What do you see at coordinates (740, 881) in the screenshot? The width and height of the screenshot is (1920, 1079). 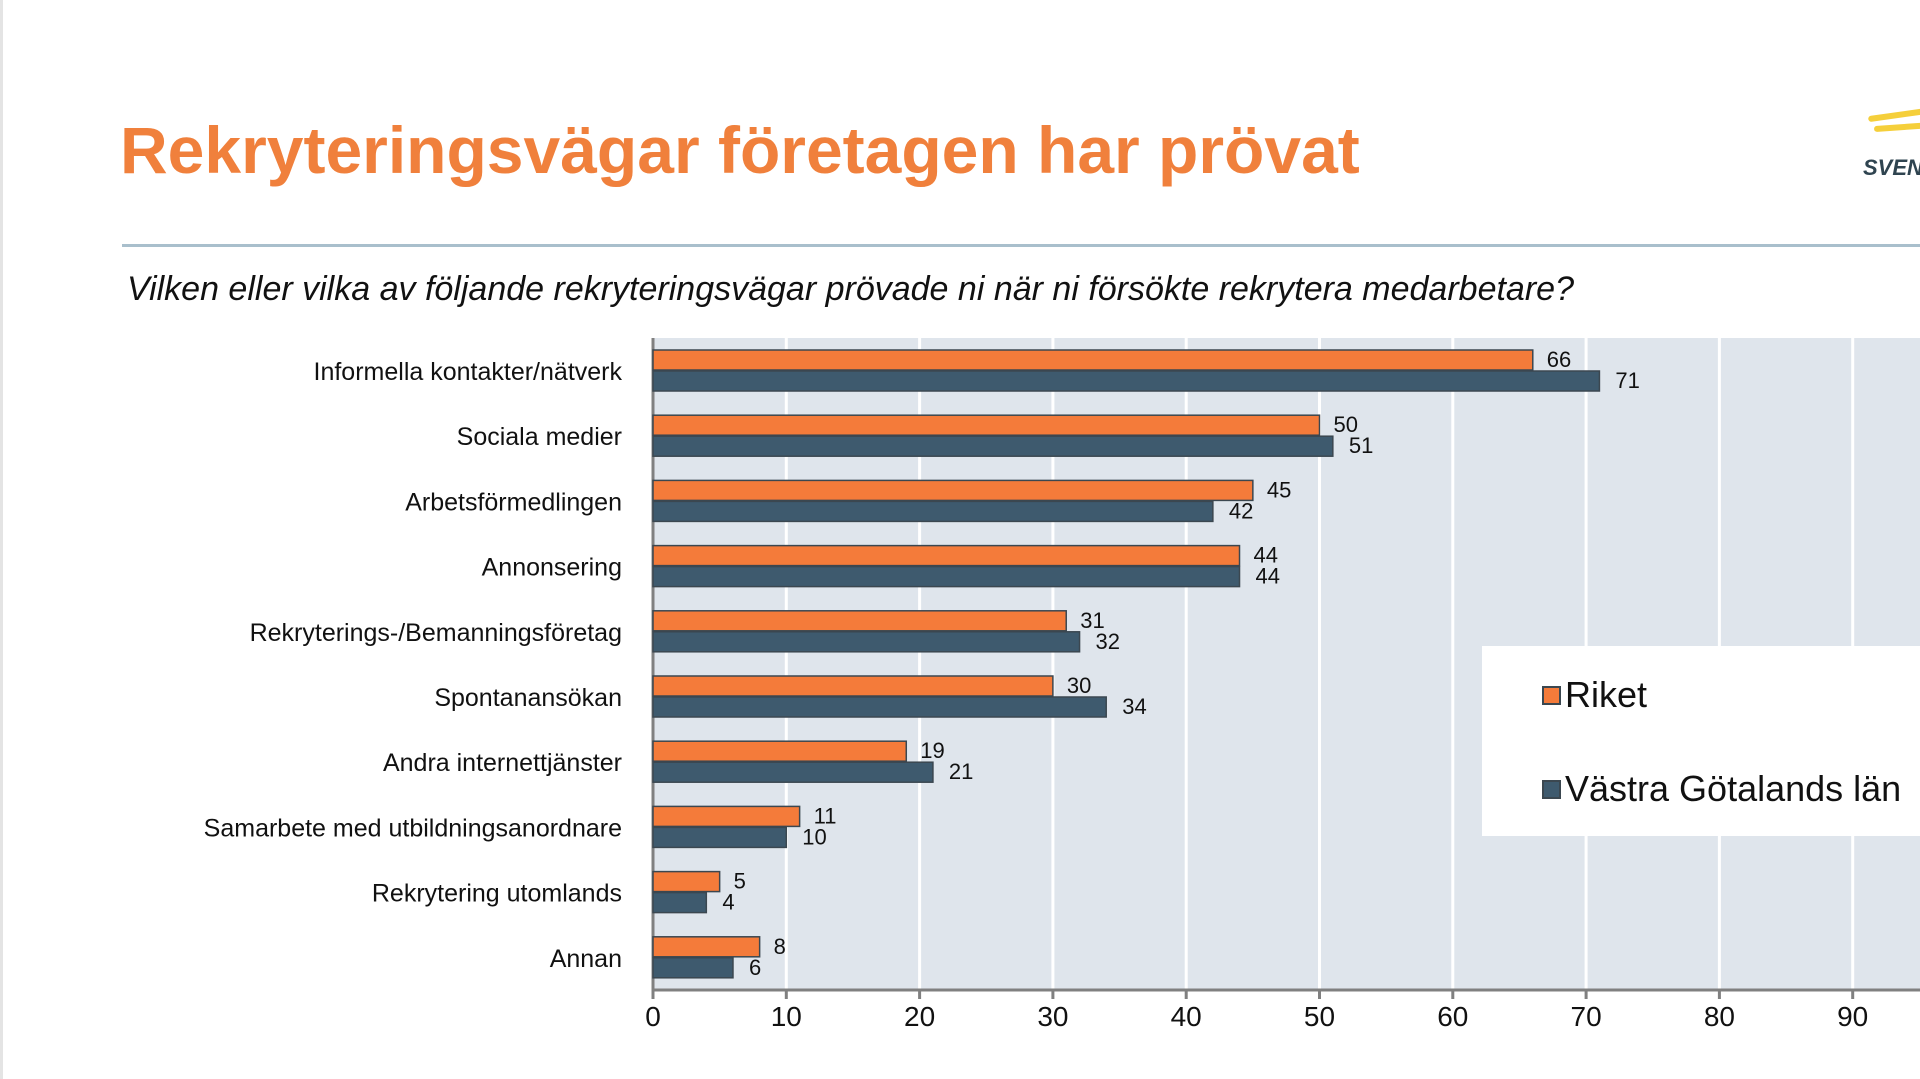 I see `data-label: 5` at bounding box center [740, 881].